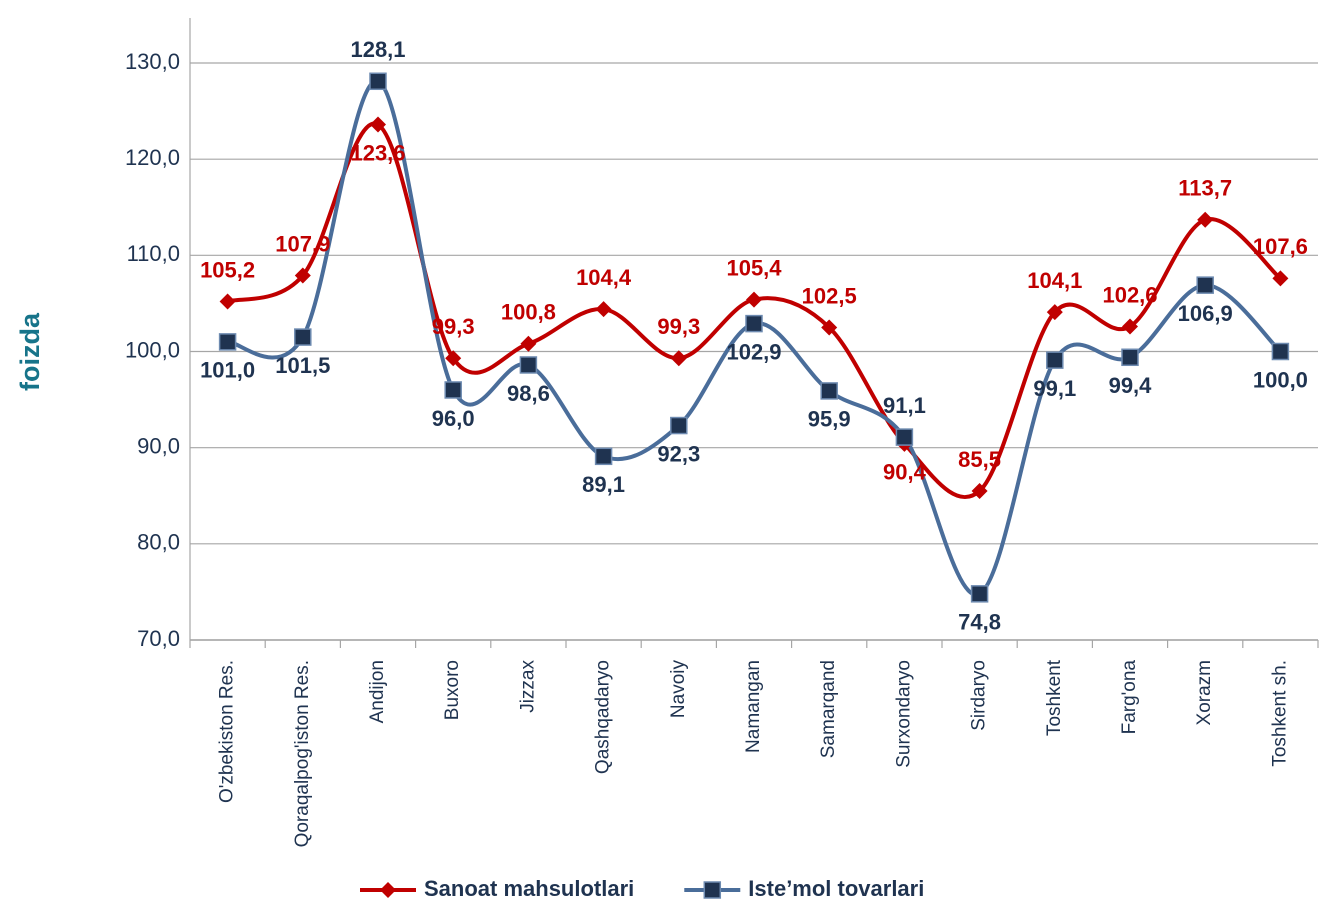 Image resolution: width=1327 pixels, height=905 pixels. What do you see at coordinates (227, 731) in the screenshot?
I see `x-tick-label: O'zbekiston Res.` at bounding box center [227, 731].